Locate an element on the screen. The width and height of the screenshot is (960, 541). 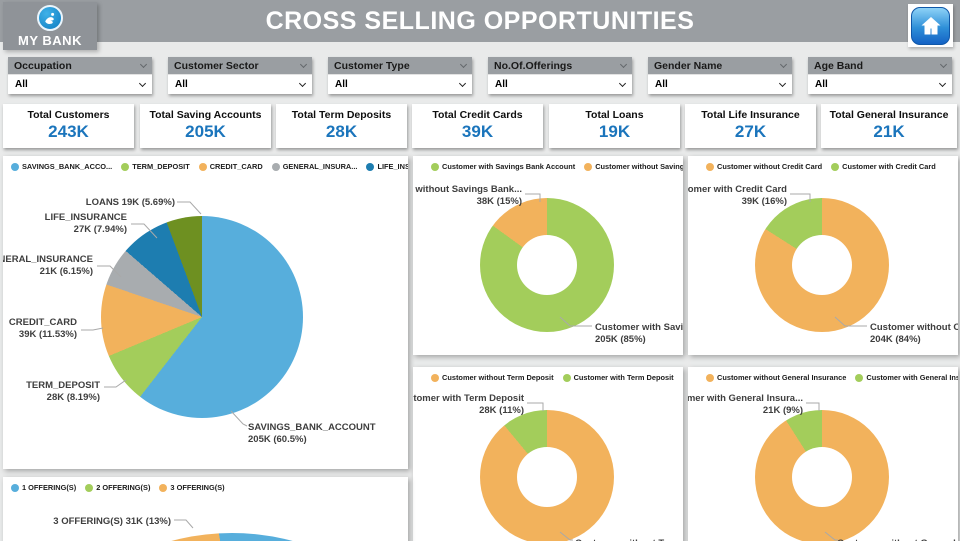
legend-item: TERM_DEPOSIT is located at coordinates (155, 166).